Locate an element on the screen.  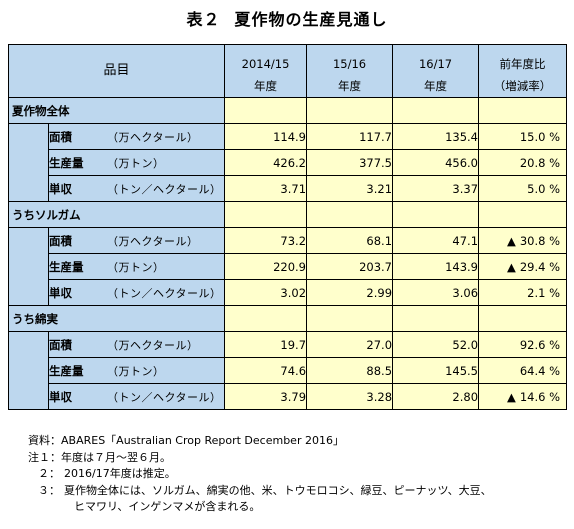
value-change: 92.6 % is located at coordinates (523, 344).